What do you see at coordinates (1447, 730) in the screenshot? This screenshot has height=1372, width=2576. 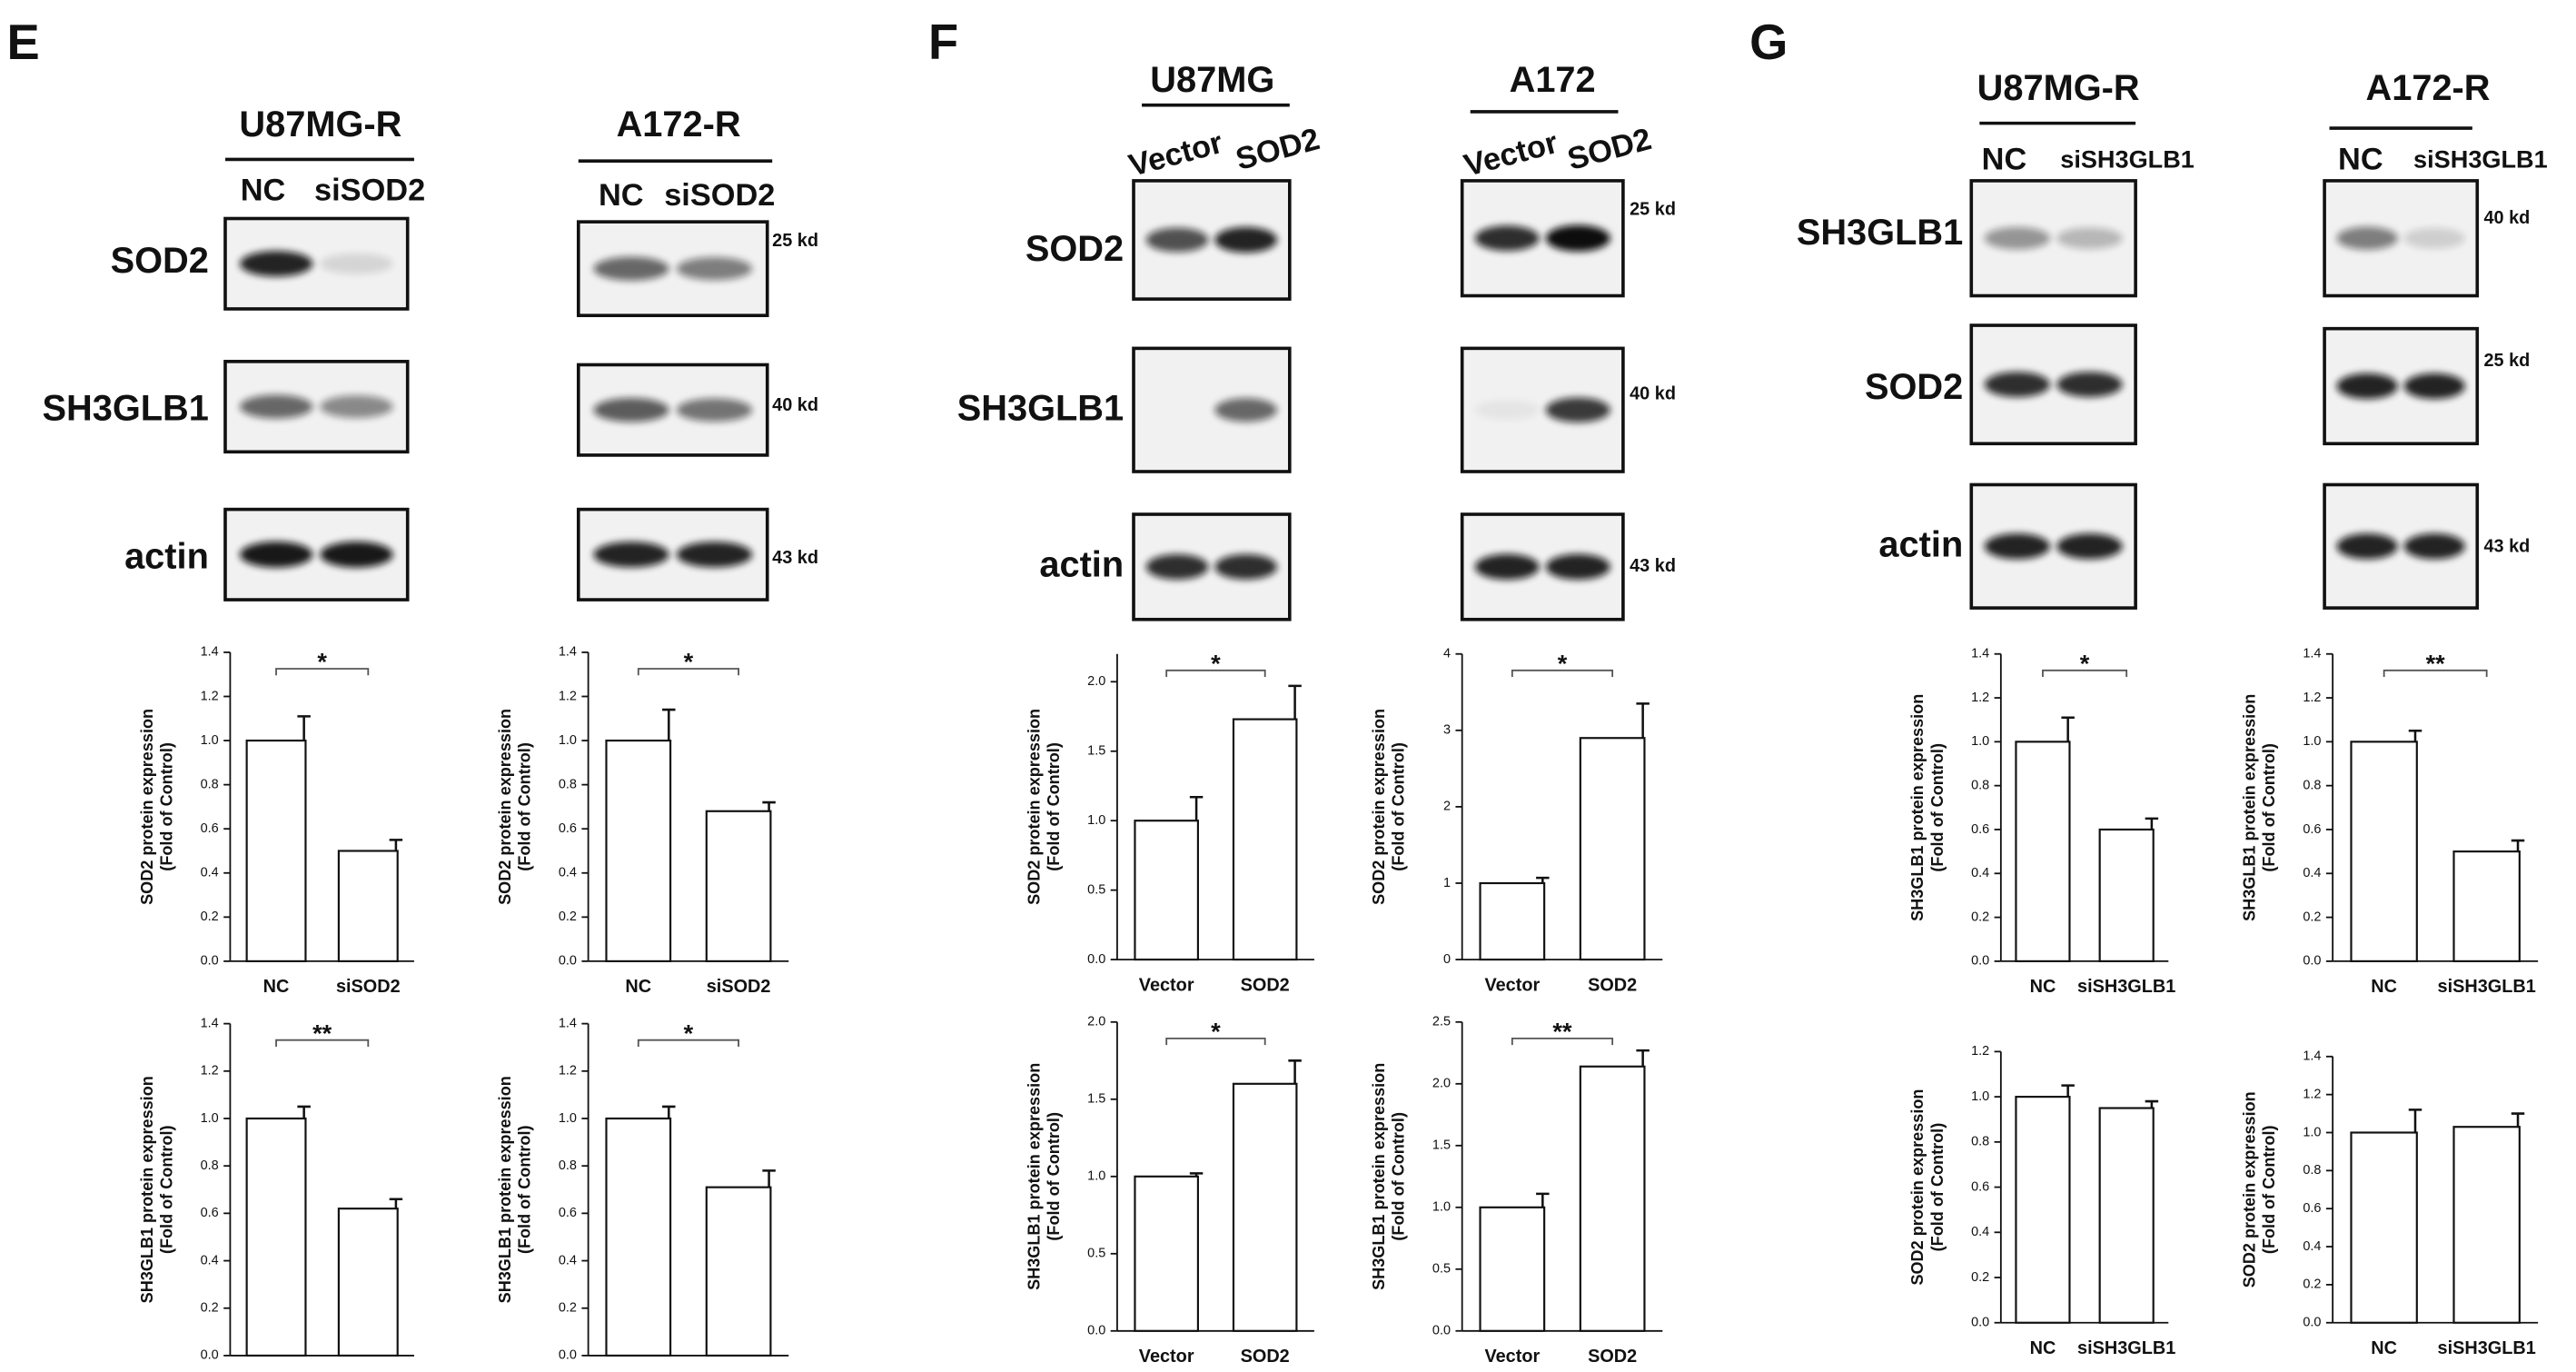 I see `y-tick-label: 3` at bounding box center [1447, 730].